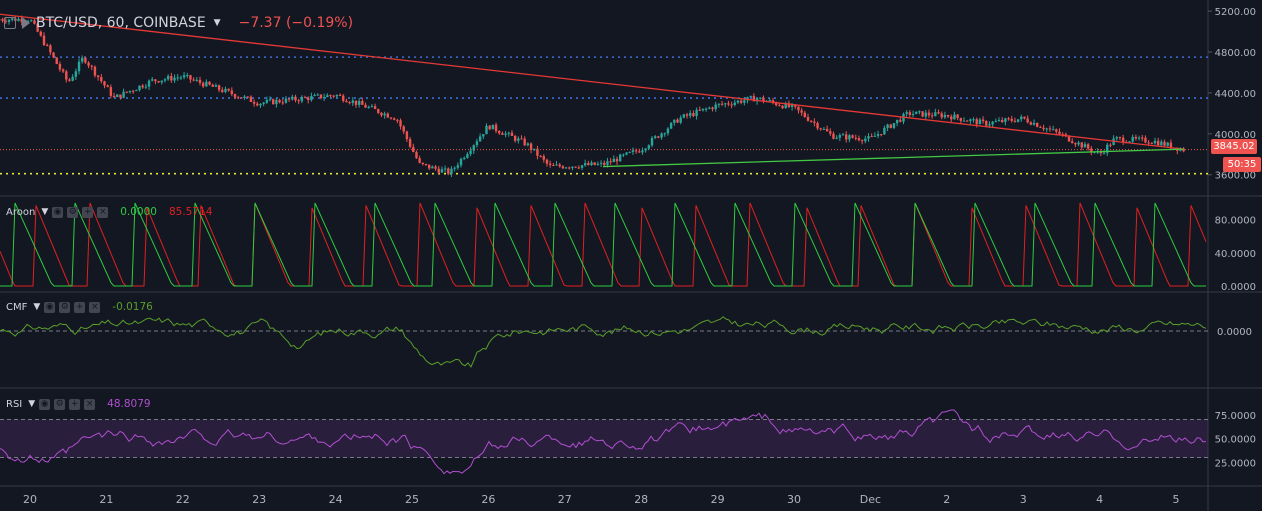 This screenshot has width=1262, height=511. What do you see at coordinates (10, 23) in the screenshot?
I see `chart-menu-icon` at bounding box center [10, 23].